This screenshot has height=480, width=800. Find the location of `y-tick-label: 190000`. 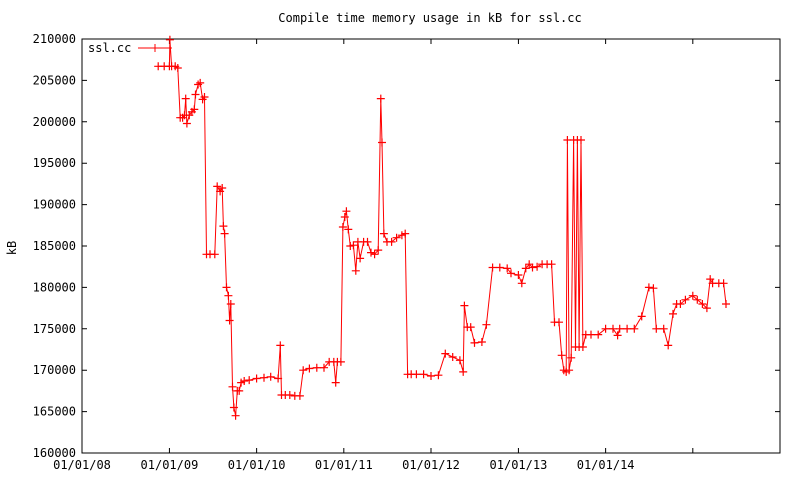

y-tick-label: 190000 is located at coordinates (54, 205).